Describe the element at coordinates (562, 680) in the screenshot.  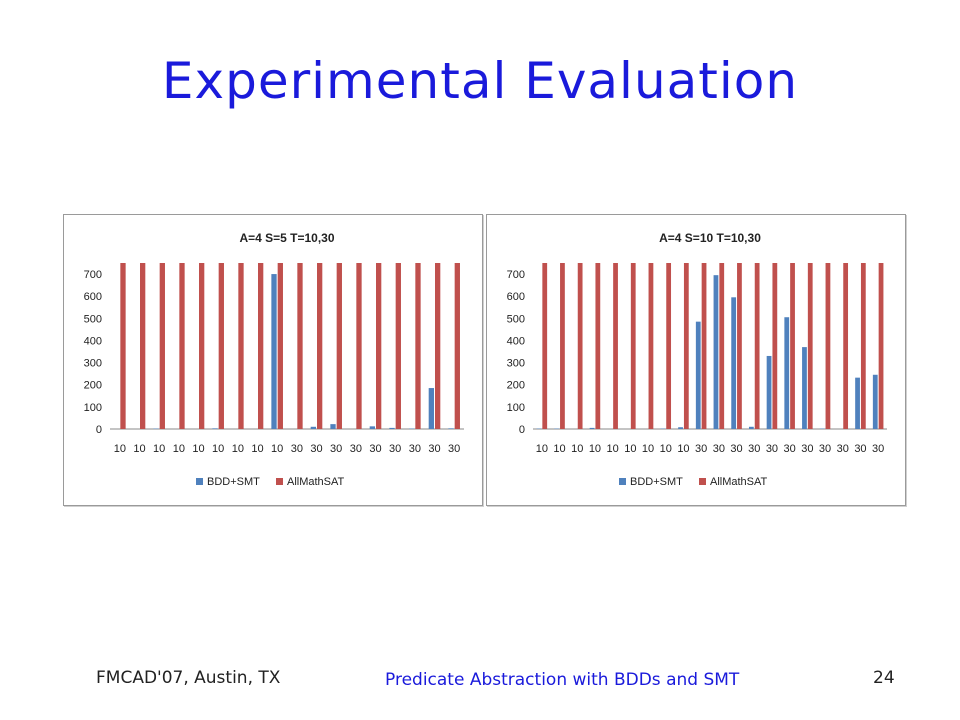
I see `footer-talk-title: Predicate Abstraction with BDDs and SMT` at that location.